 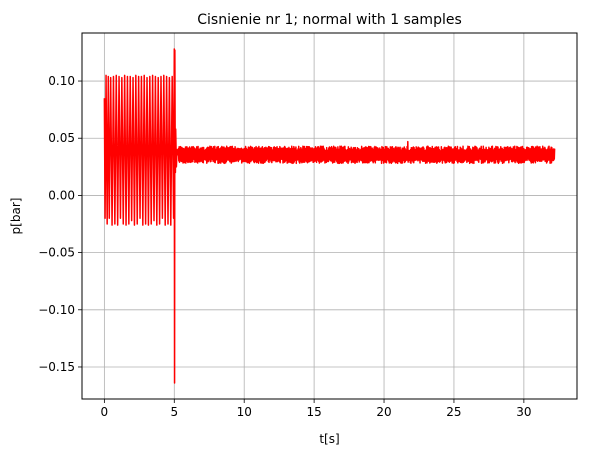 What do you see at coordinates (60, 224) in the screenshot?
I see `y-ticks: −0.15 −0.10 −0.05 0.00 0.05 0.10` at bounding box center [60, 224].